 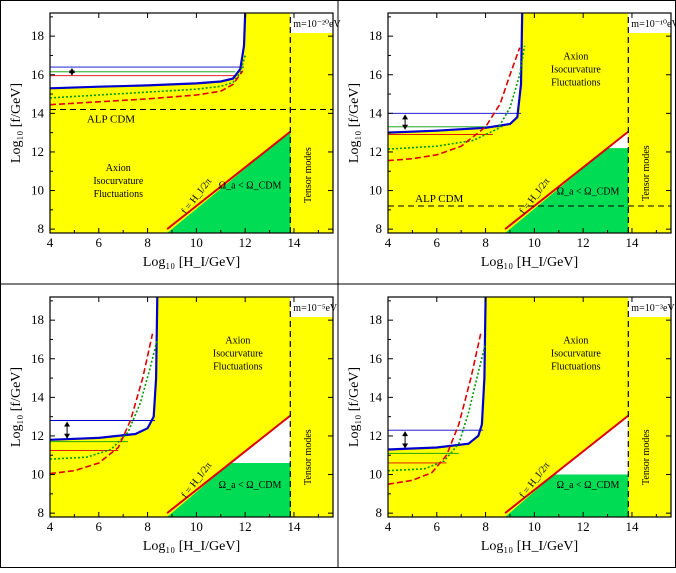 What do you see at coordinates (653, 24) in the screenshot?
I see `mass-label: m=10⁻¹⁰eV` at bounding box center [653, 24].